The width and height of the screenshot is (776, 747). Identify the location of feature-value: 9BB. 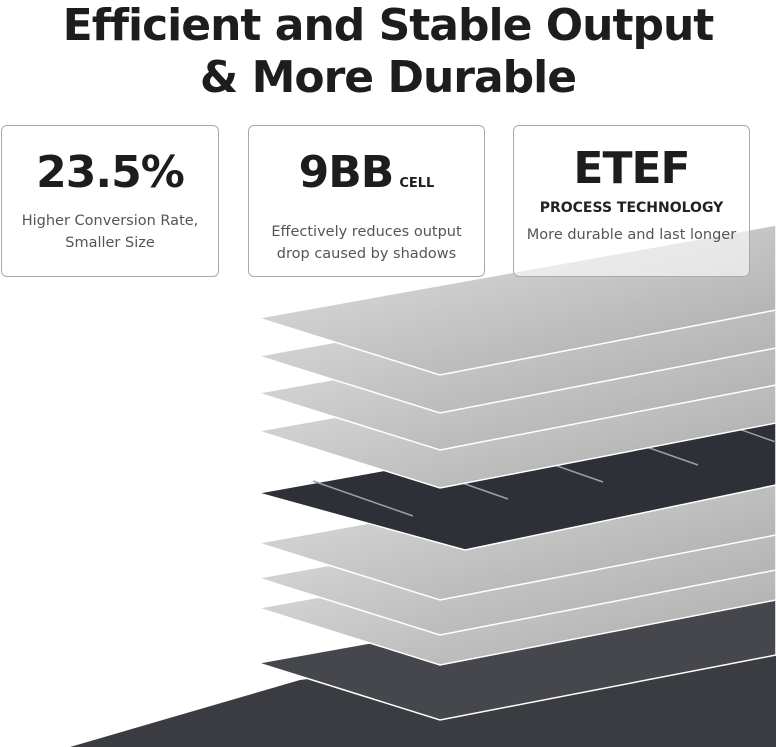
(346, 172).